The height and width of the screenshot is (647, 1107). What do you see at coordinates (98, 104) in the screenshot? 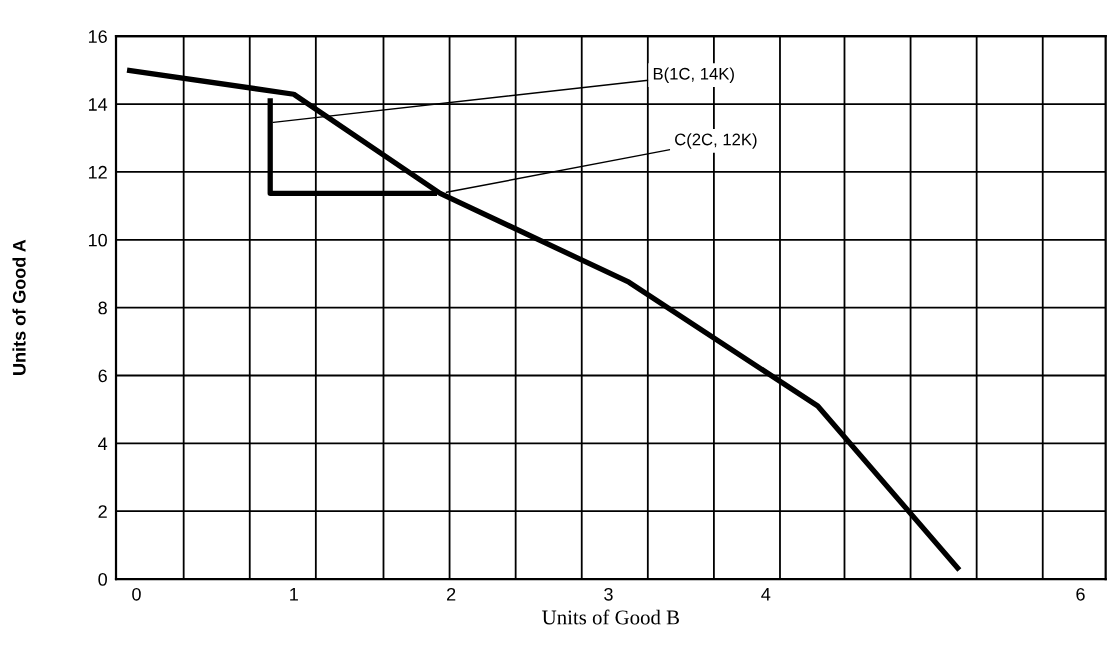
I see `y-tick-label: 14` at bounding box center [98, 104].